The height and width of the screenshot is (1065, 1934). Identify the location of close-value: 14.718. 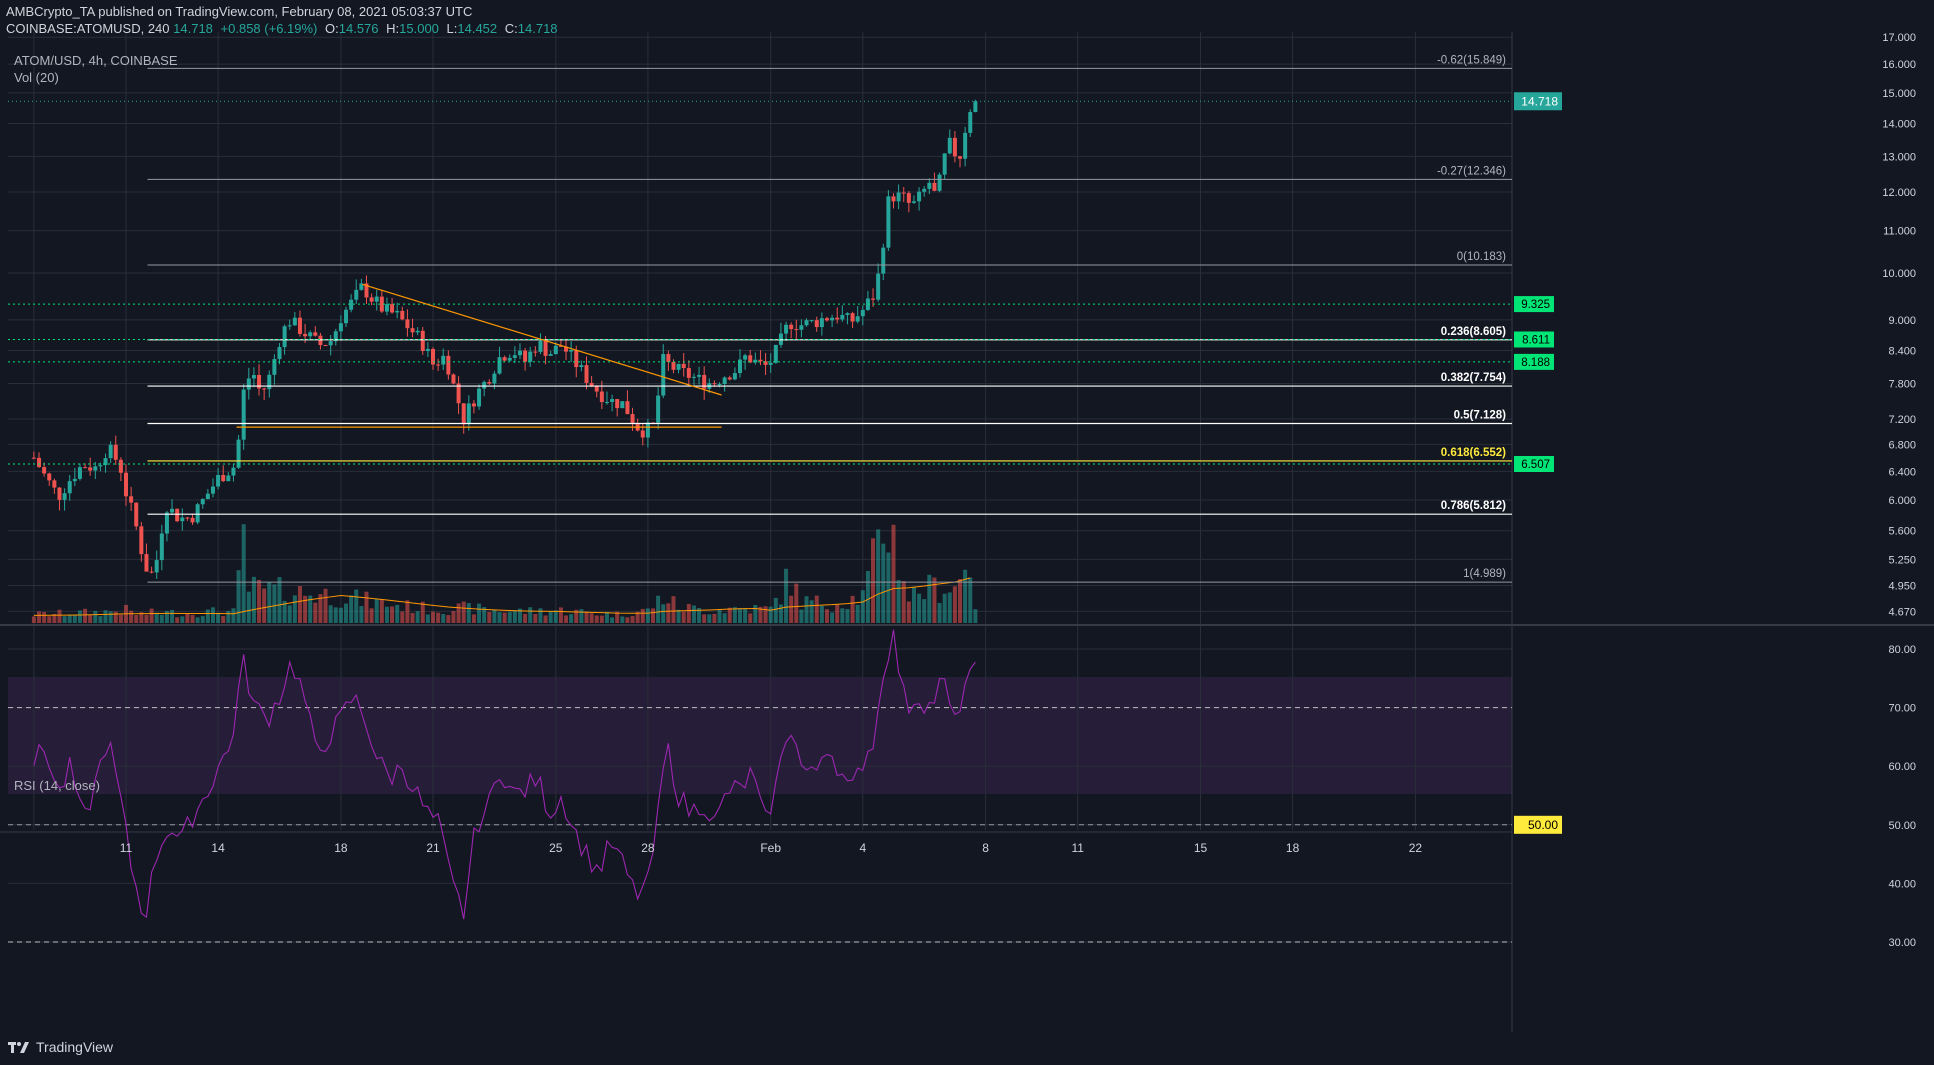
(537, 28).